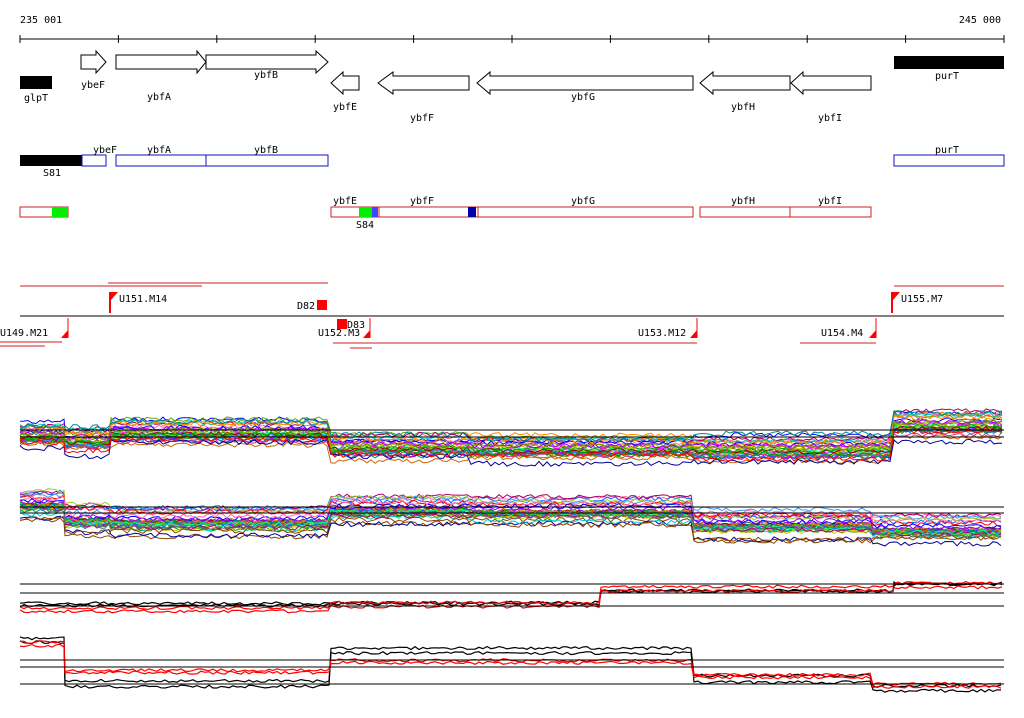 This screenshot has width=1024, height=718. I want to click on segment-label-U153.M12: U153.M12, so click(662, 333).